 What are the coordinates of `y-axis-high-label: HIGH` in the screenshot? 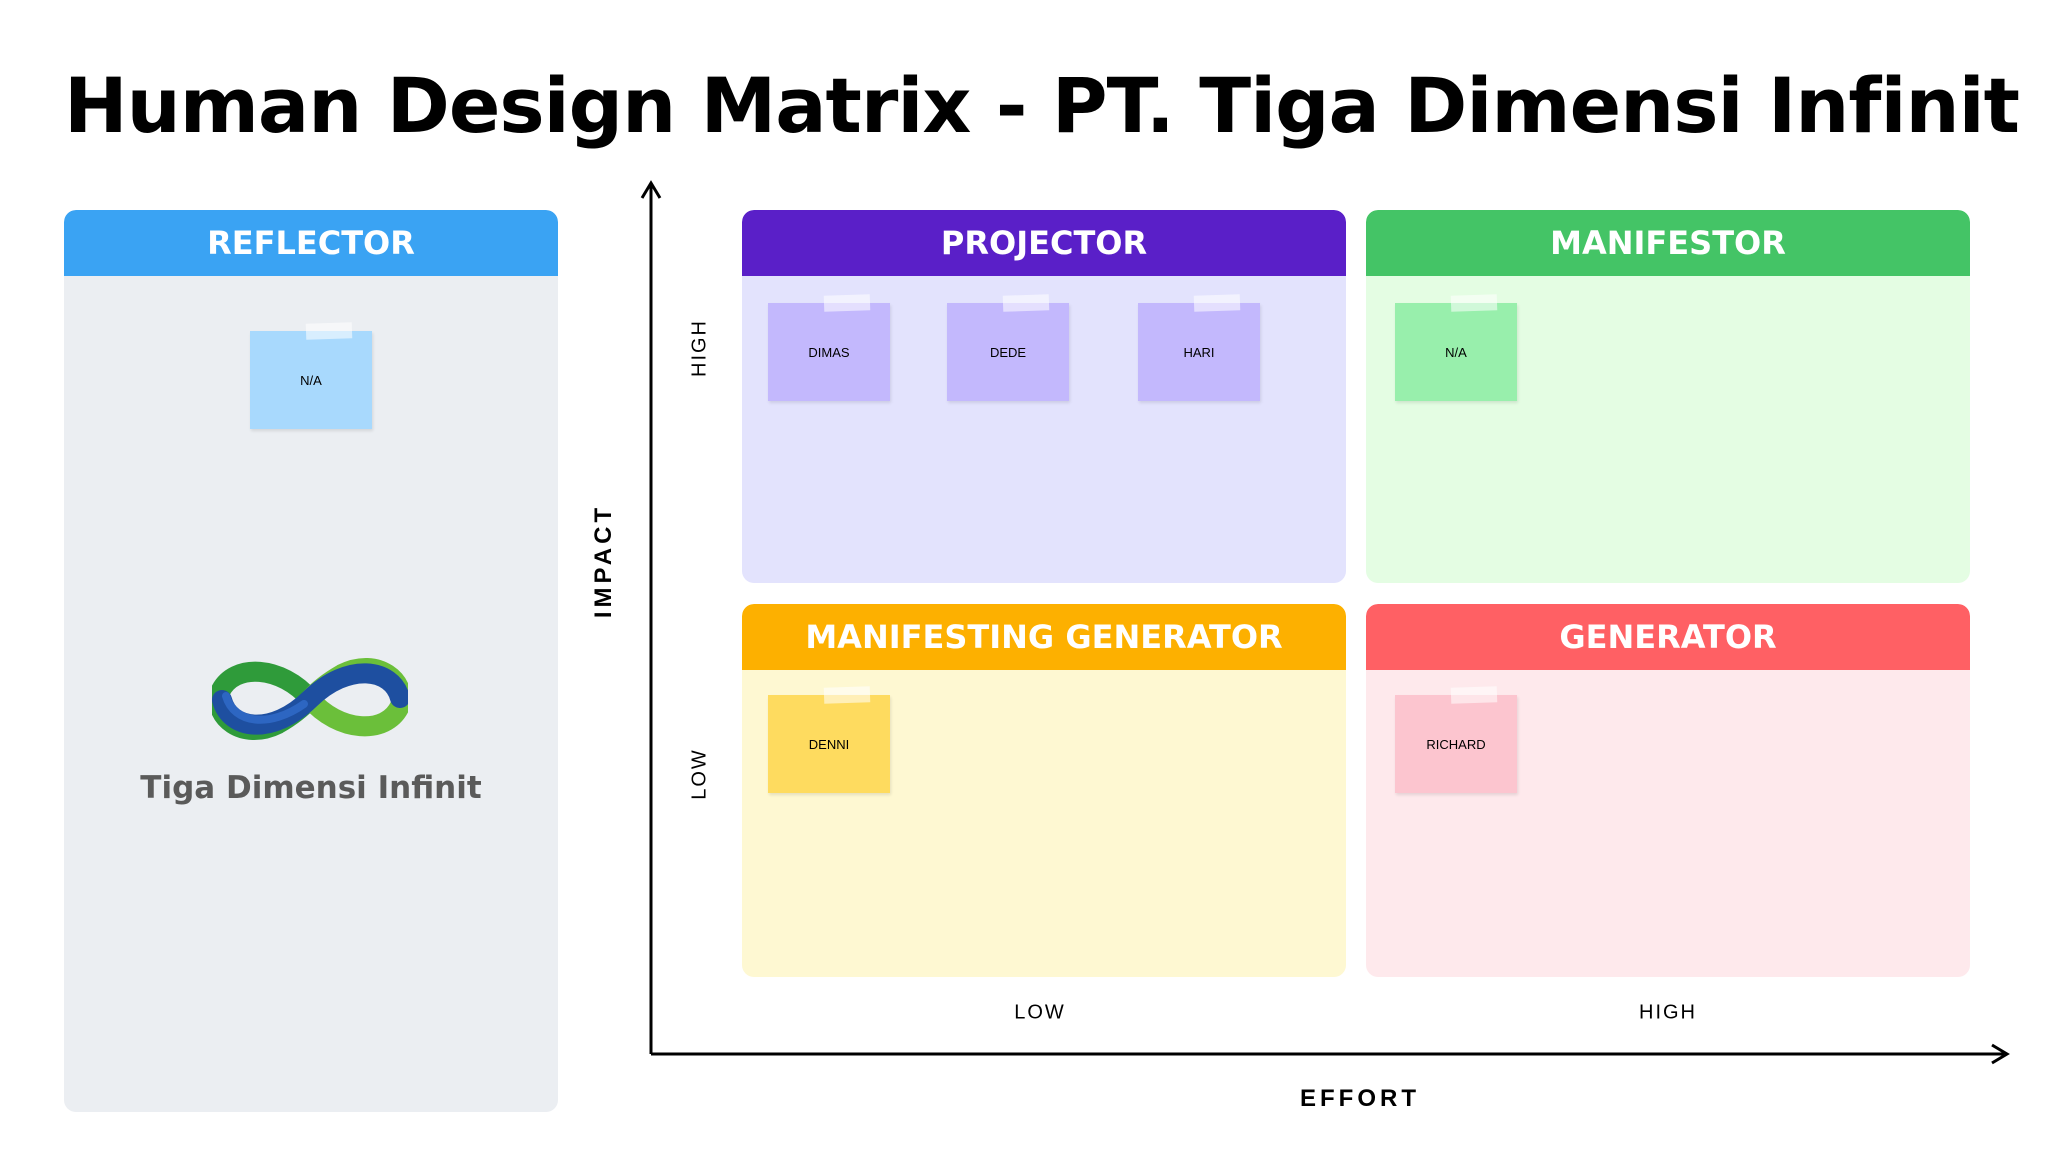 It's located at (699, 348).